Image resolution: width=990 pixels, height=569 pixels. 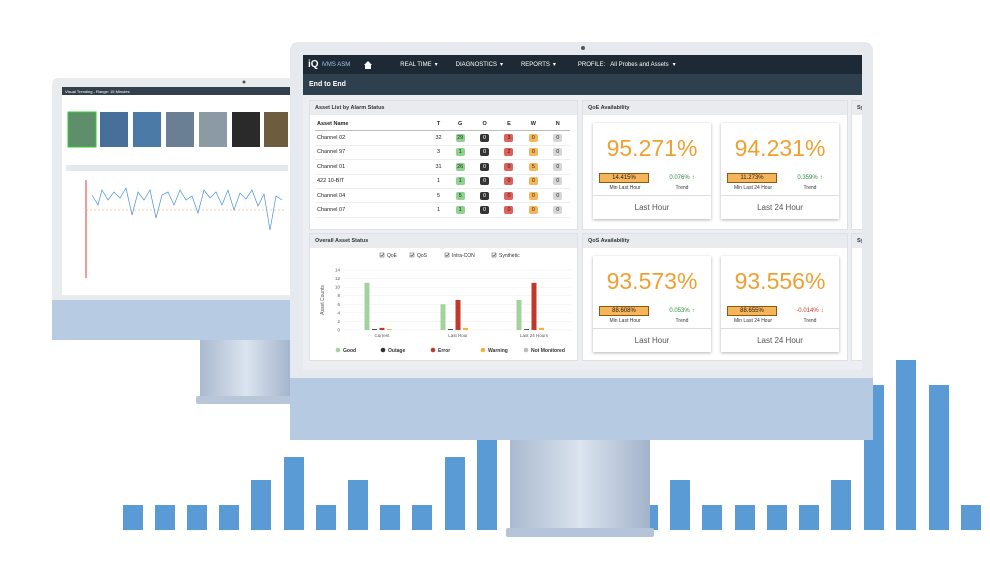 What do you see at coordinates (442, 181) in the screenshot?
I see `asset-row: 422 10-BIT 1 1 0 0 0 0` at bounding box center [442, 181].